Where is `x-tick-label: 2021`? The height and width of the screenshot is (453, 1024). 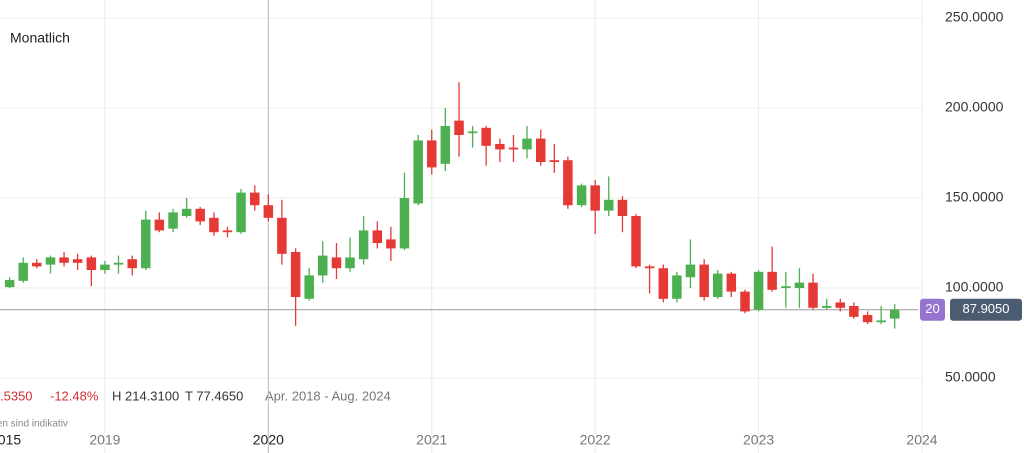 x-tick-label: 2021 is located at coordinates (431, 440).